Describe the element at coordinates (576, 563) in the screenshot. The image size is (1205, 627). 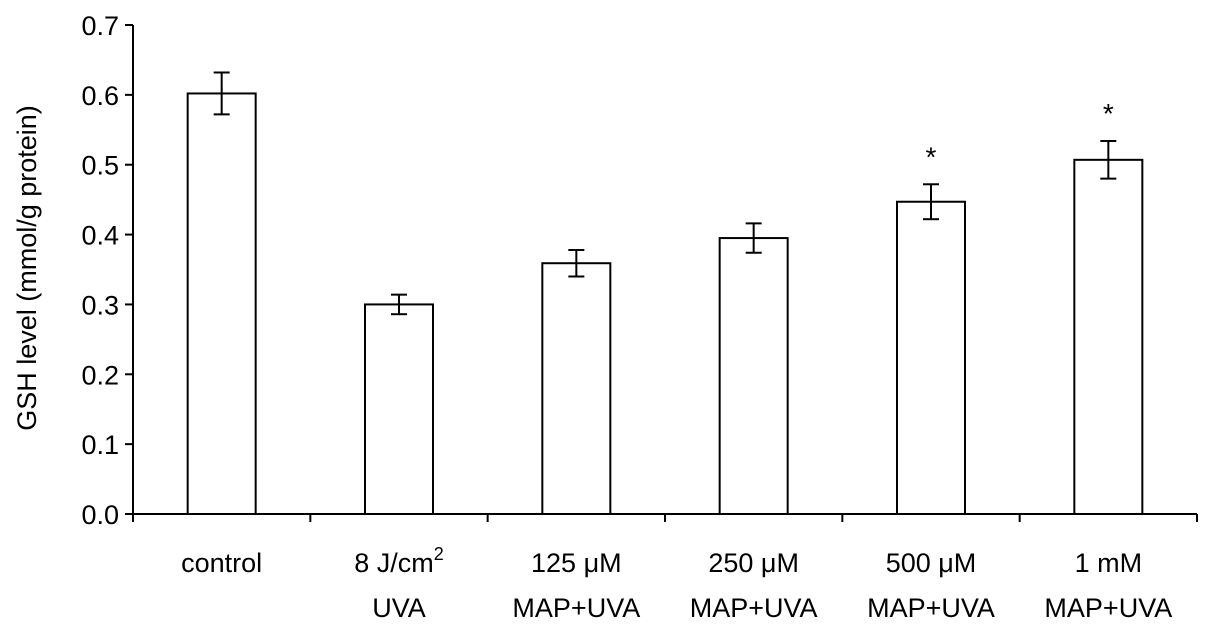
I see `x-tick-label: 125 μM` at that location.